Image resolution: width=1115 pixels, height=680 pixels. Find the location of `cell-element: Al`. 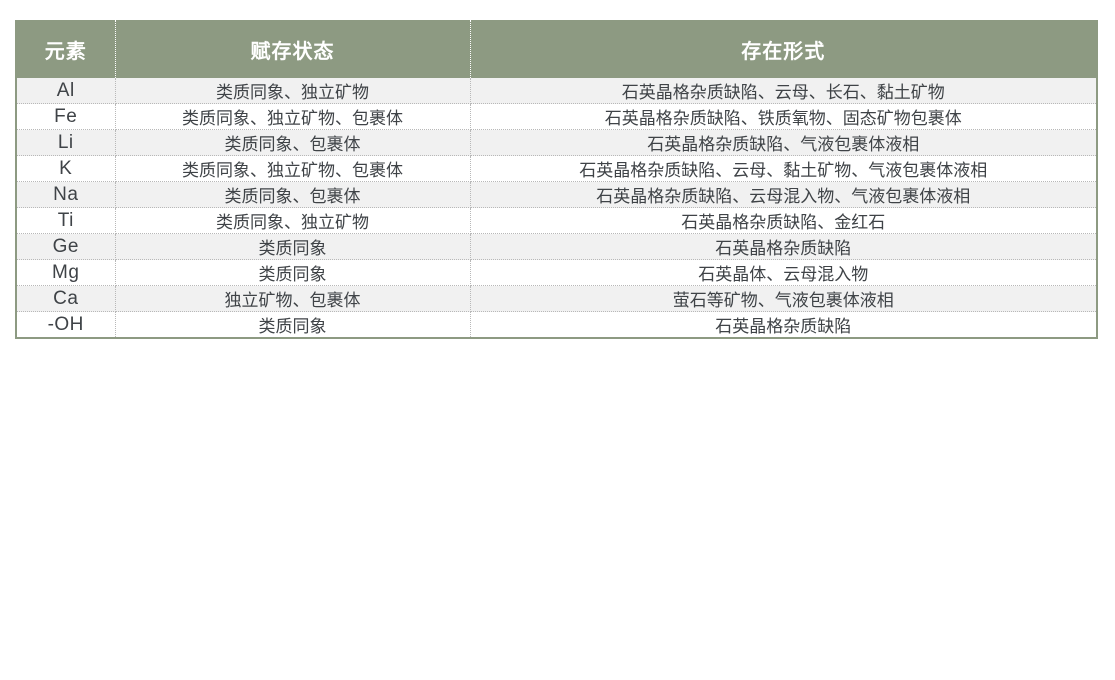

cell-element: Al is located at coordinates (66, 91).